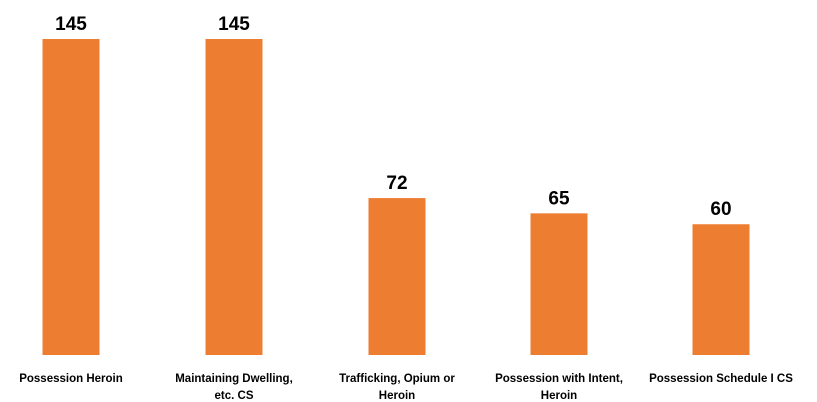 The width and height of the screenshot is (817, 402). Describe the element at coordinates (721, 379) in the screenshot. I see `category-label-5: Possession Schedule I CS` at that location.